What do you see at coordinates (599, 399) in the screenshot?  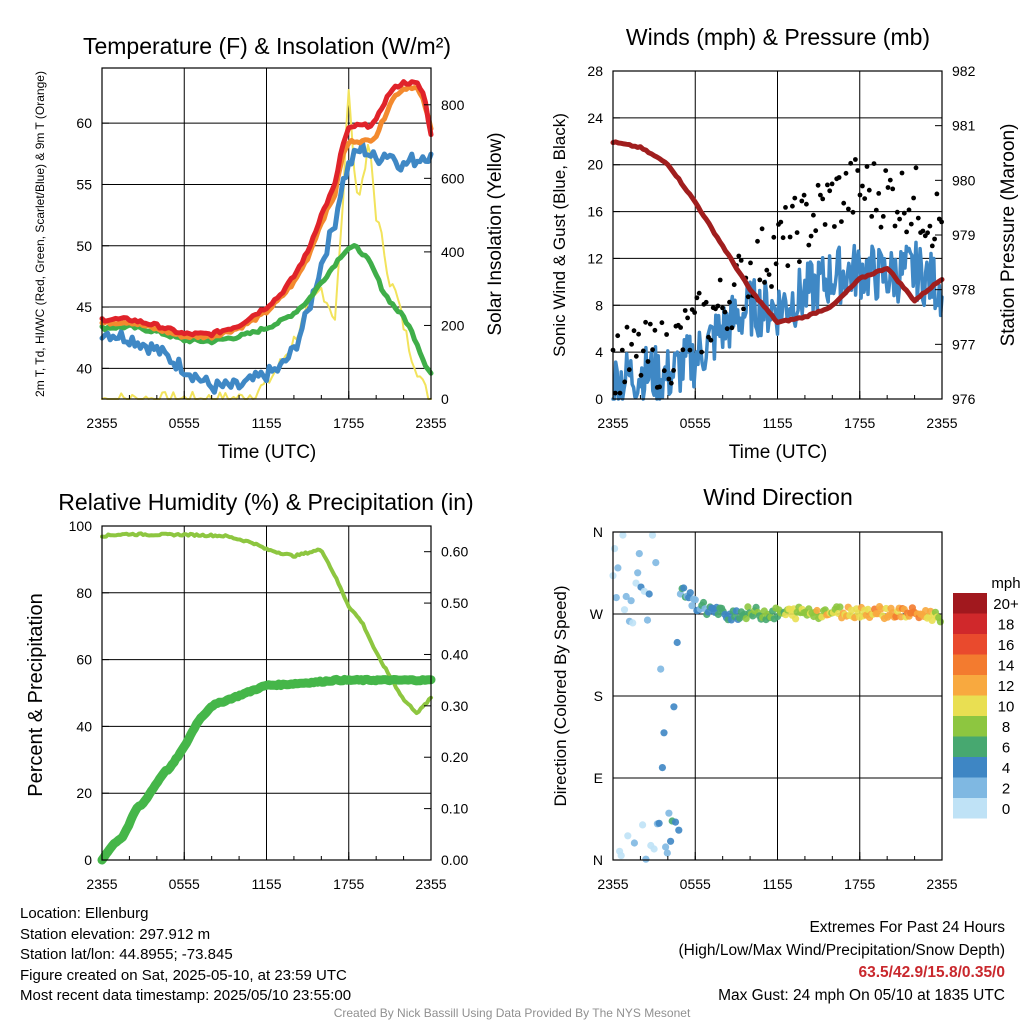 I see `winds-y-tick-label: 0` at bounding box center [599, 399].